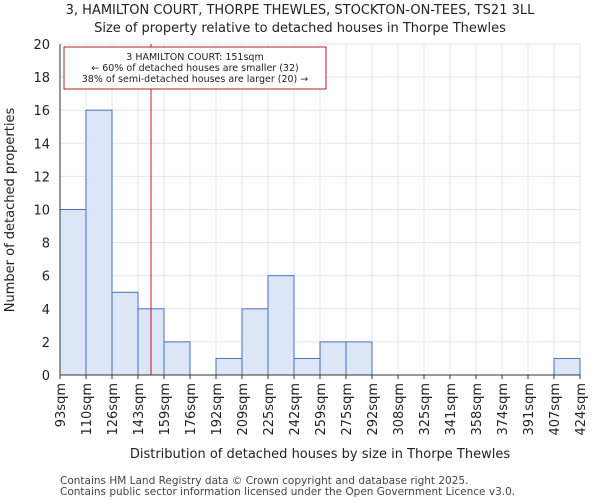 This screenshot has height=500, width=600. What do you see at coordinates (399, 409) in the screenshot?
I see `x-tick-label: 308sqm` at bounding box center [399, 409].